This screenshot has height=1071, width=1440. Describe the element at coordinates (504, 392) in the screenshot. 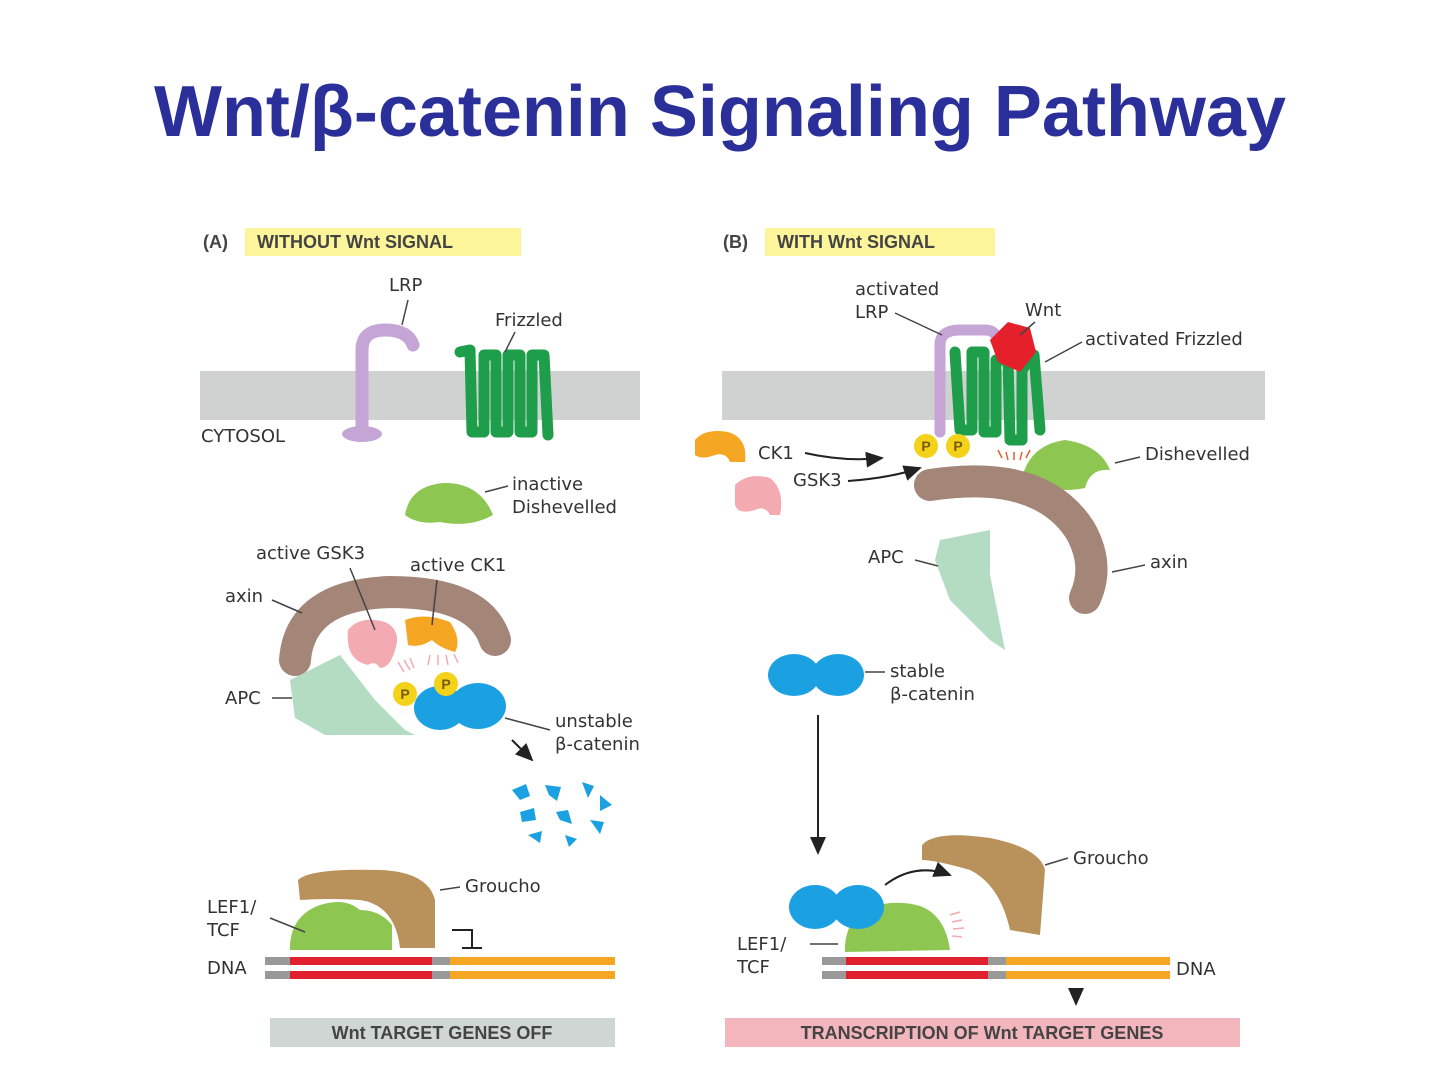

I see `frizzled-receptor` at that location.